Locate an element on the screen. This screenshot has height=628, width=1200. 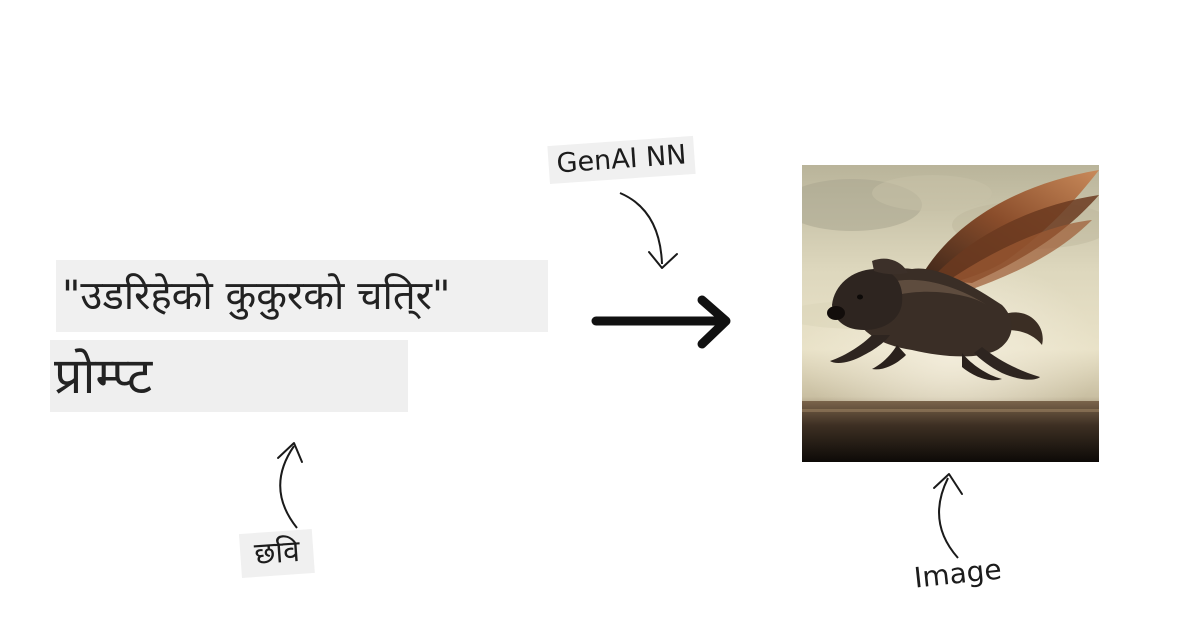
genai-nn-label: GenAI NN is located at coordinates (621, 159).